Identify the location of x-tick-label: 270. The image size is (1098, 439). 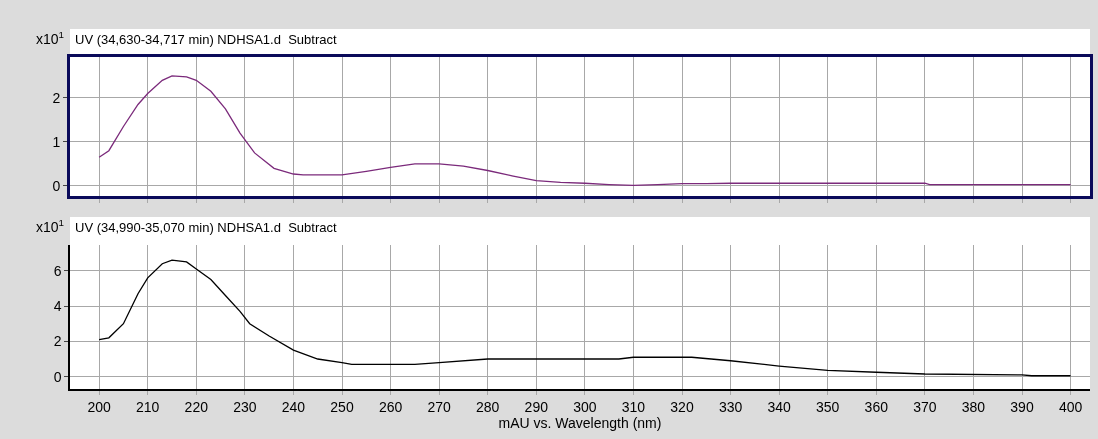
(439, 406).